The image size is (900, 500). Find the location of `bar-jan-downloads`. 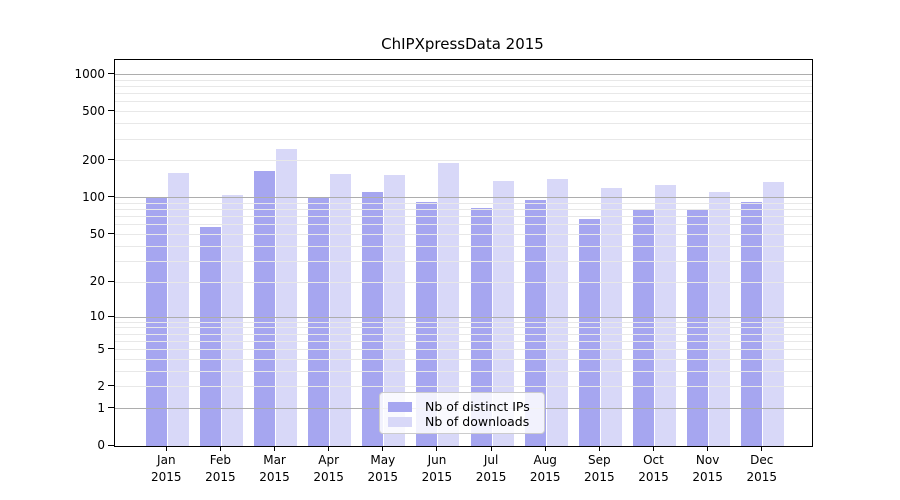

bar-jan-downloads is located at coordinates (178, 309).